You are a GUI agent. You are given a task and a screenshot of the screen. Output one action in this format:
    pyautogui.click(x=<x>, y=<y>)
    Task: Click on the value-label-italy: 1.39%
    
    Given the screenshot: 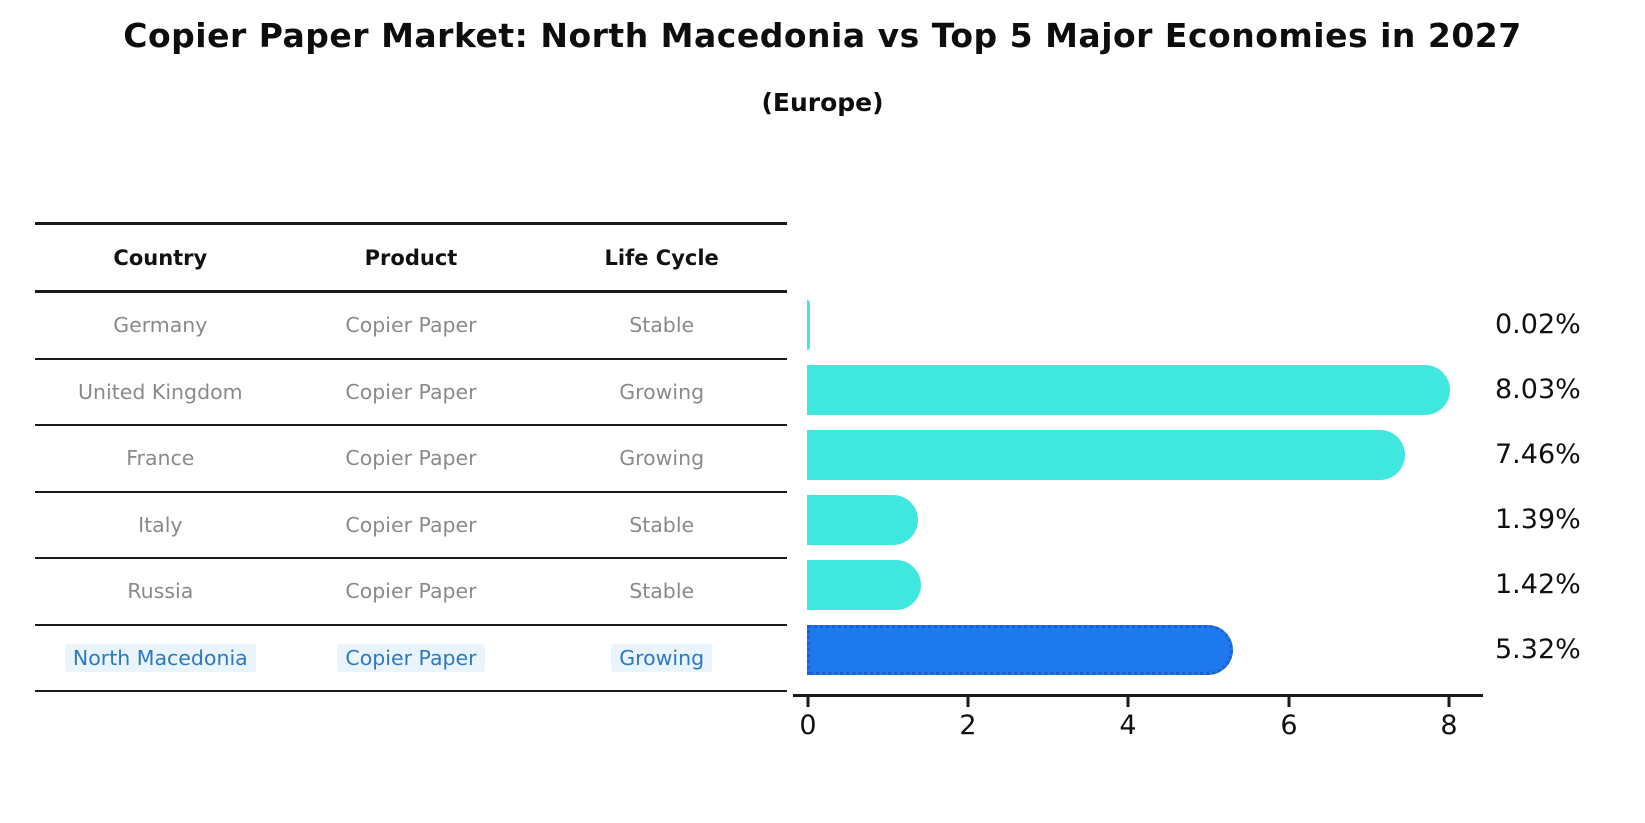 What is the action you would take?
    pyautogui.click(x=1538, y=519)
    